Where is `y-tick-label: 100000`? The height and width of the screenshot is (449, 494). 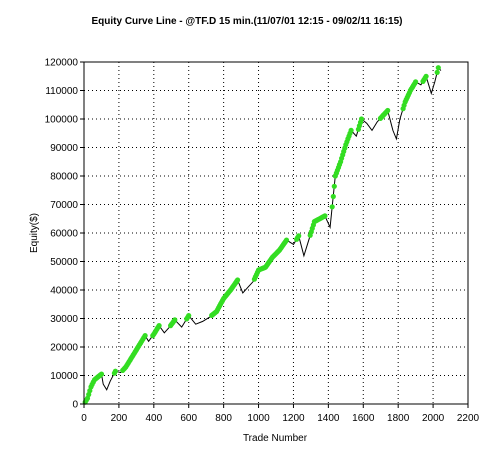 y-tick-label: 100000 is located at coordinates (62, 120).